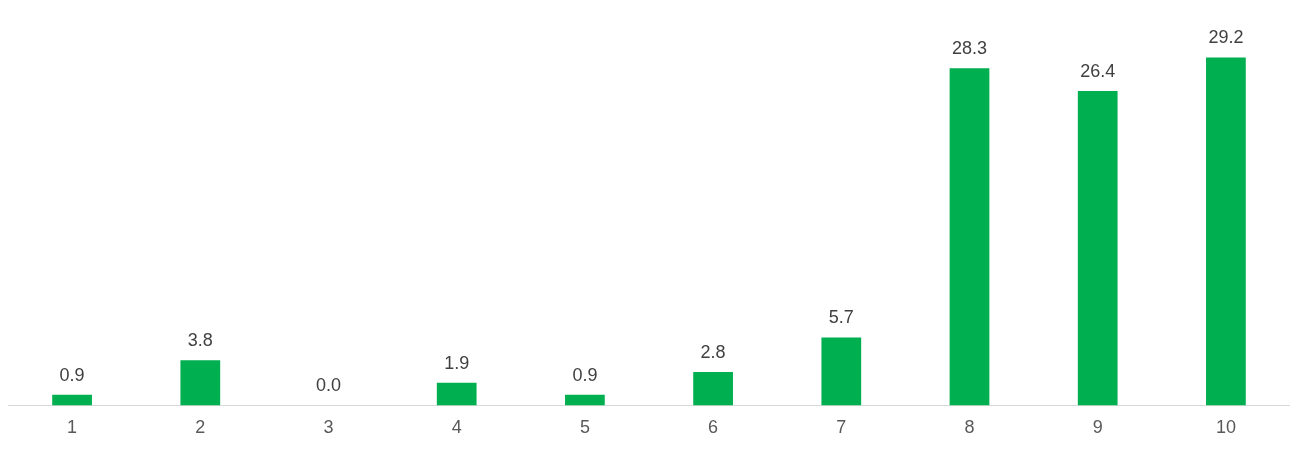  I want to click on data-label: 5.7, so click(841, 317).